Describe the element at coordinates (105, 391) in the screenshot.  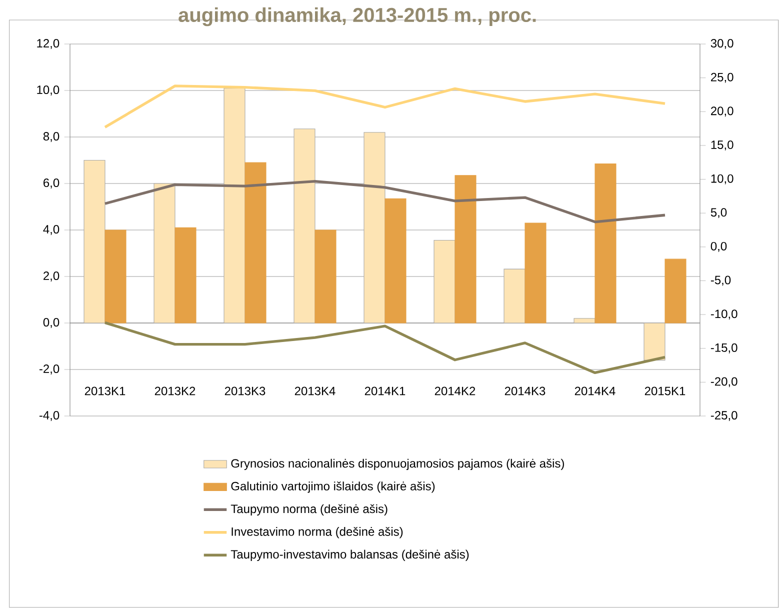
I see `x-tick-label: 2013K1` at that location.